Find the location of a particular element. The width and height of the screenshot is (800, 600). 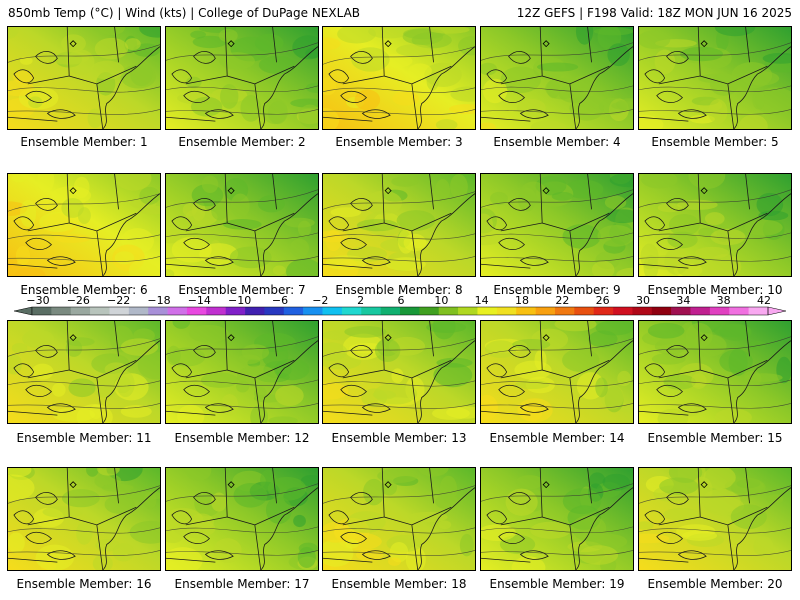

ensemble-member-label: Ensemble Member: 18 is located at coordinates (399, 584).